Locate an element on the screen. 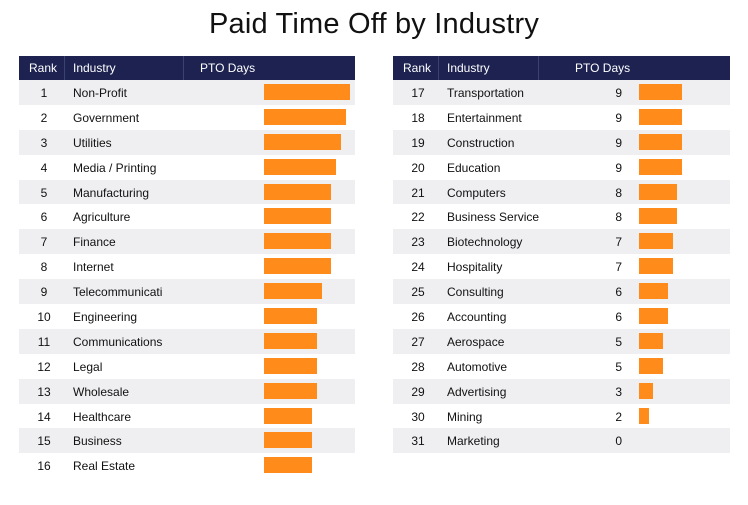 The width and height of the screenshot is (748, 505). table-row: 8Internet14 is located at coordinates (187, 266).